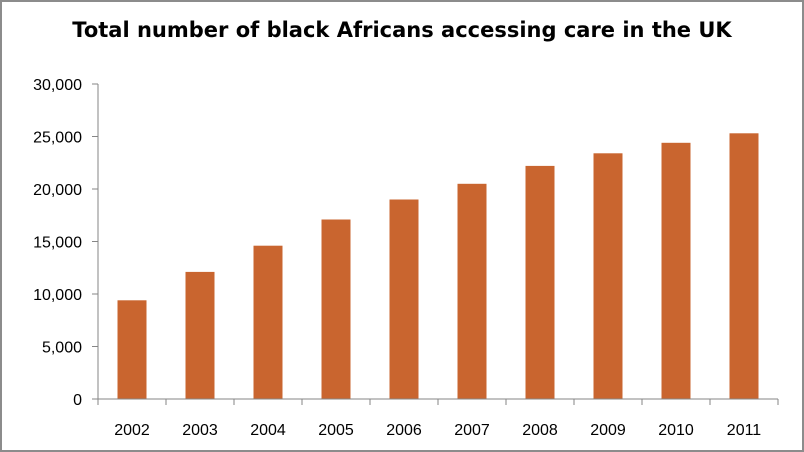  I want to click on y-tick-label: 15,000, so click(57, 243).